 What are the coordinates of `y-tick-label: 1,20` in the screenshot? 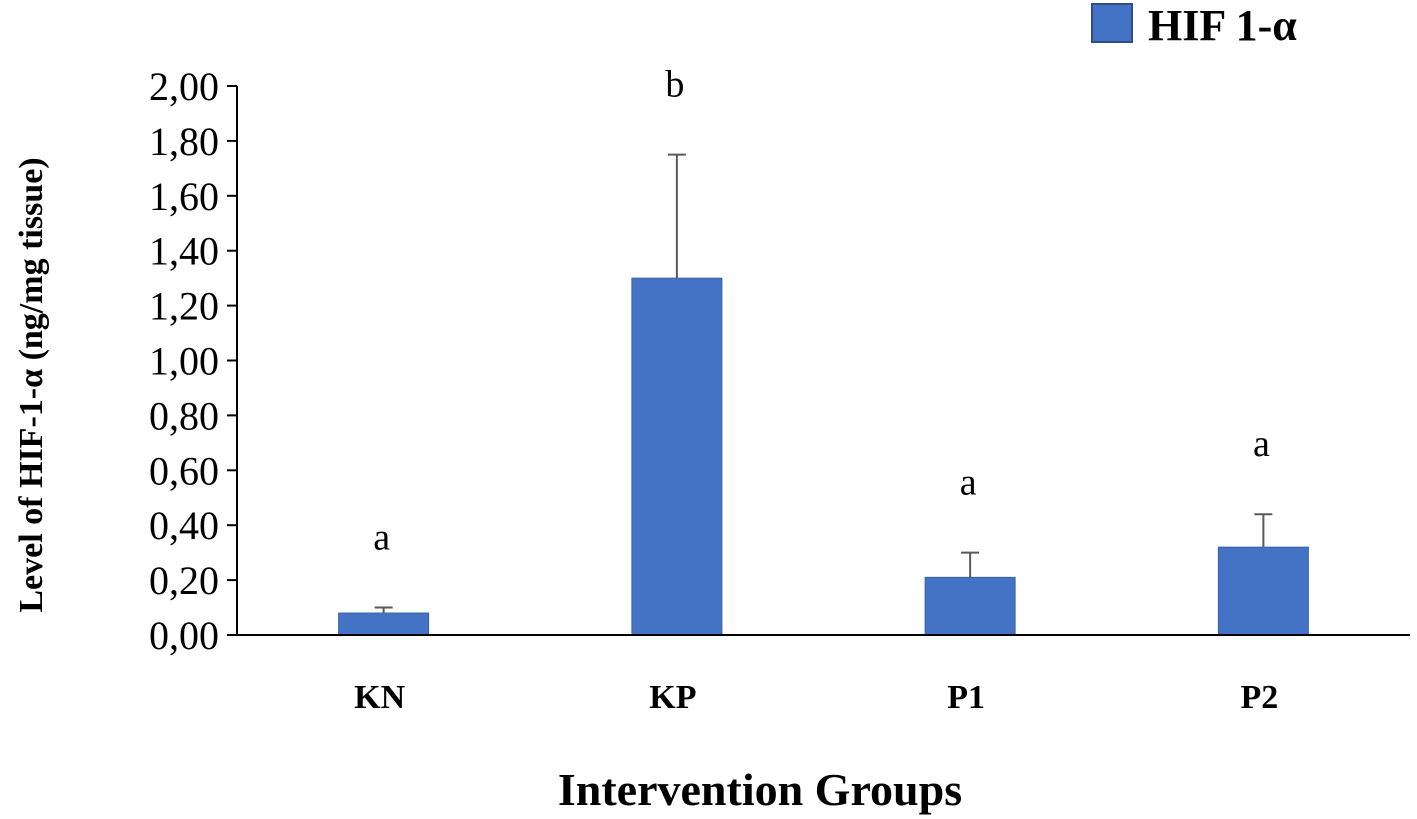 It's located at (184, 306).